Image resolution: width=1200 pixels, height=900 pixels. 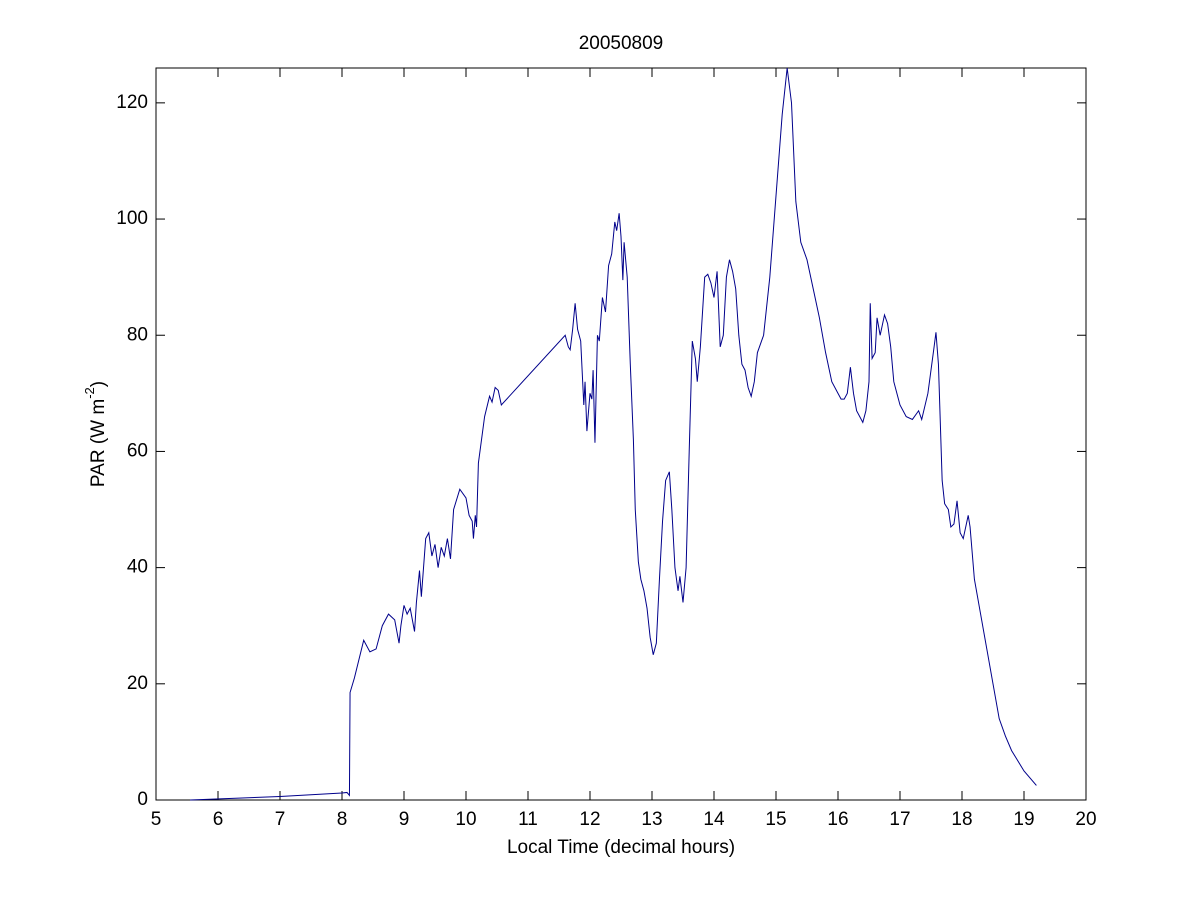 I want to click on x-tick-label: 6, so click(x=218, y=819).